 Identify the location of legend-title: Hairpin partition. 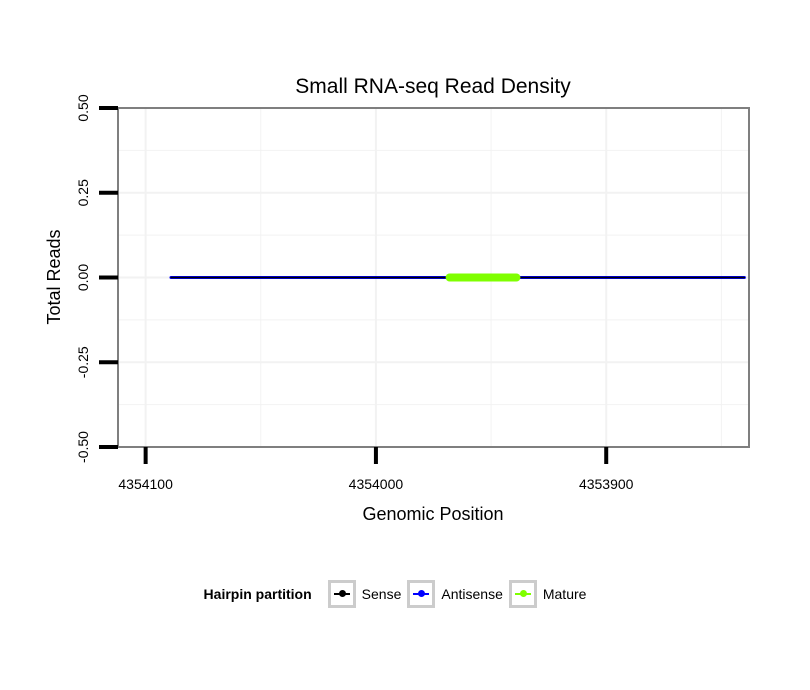
(257, 594).